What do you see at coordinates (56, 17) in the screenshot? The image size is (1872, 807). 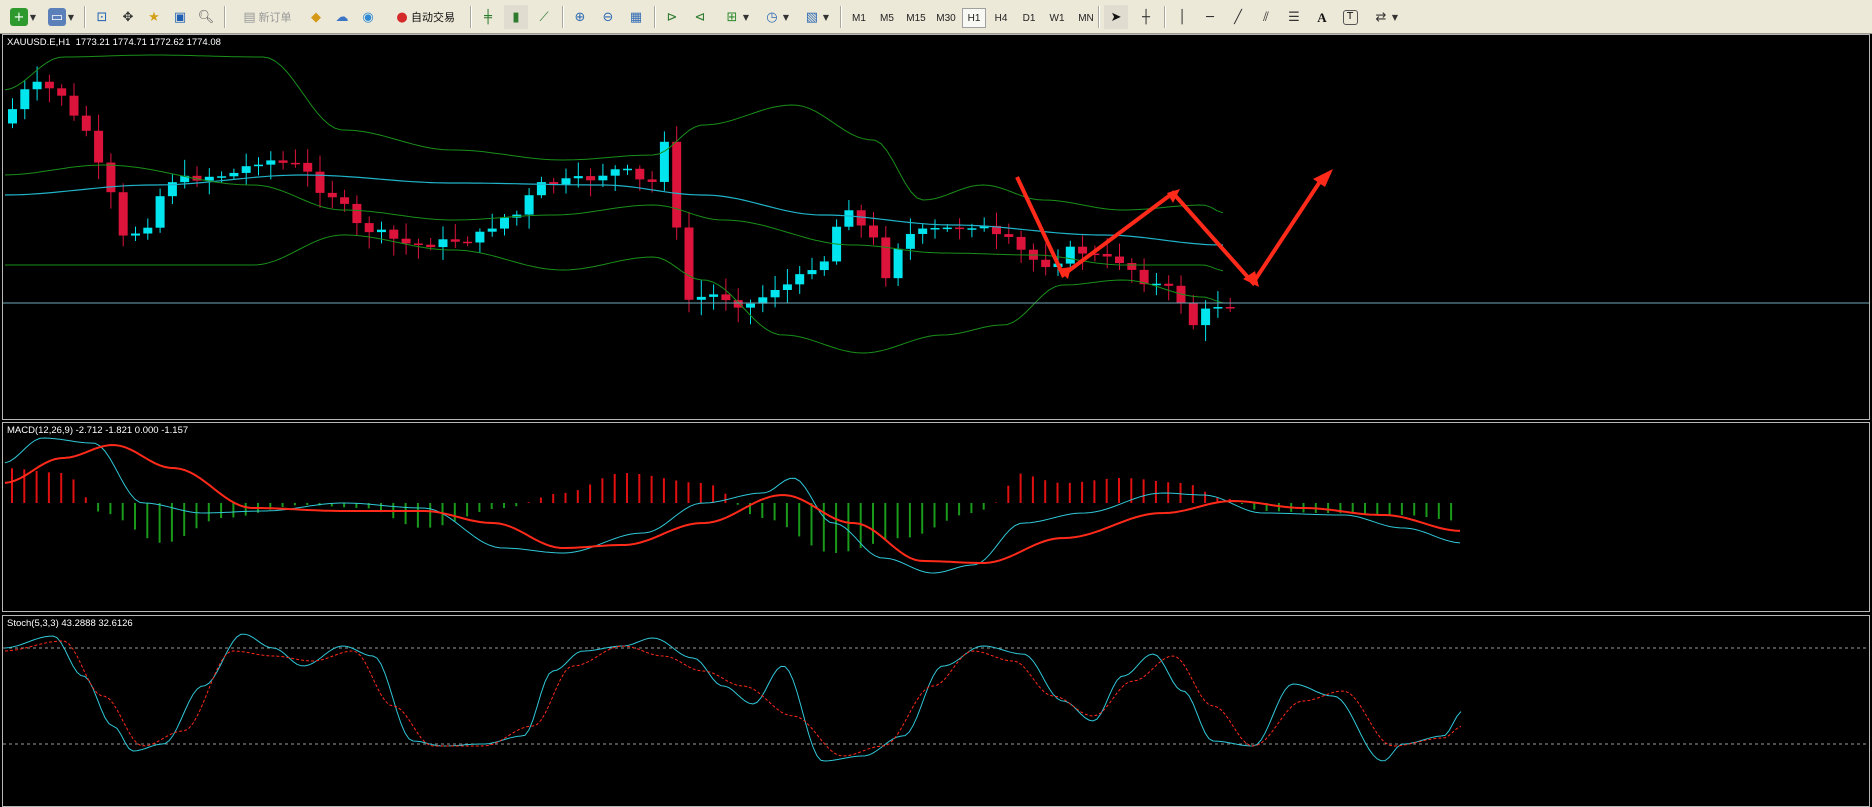 I see `profiles-icon: ▭` at bounding box center [56, 17].